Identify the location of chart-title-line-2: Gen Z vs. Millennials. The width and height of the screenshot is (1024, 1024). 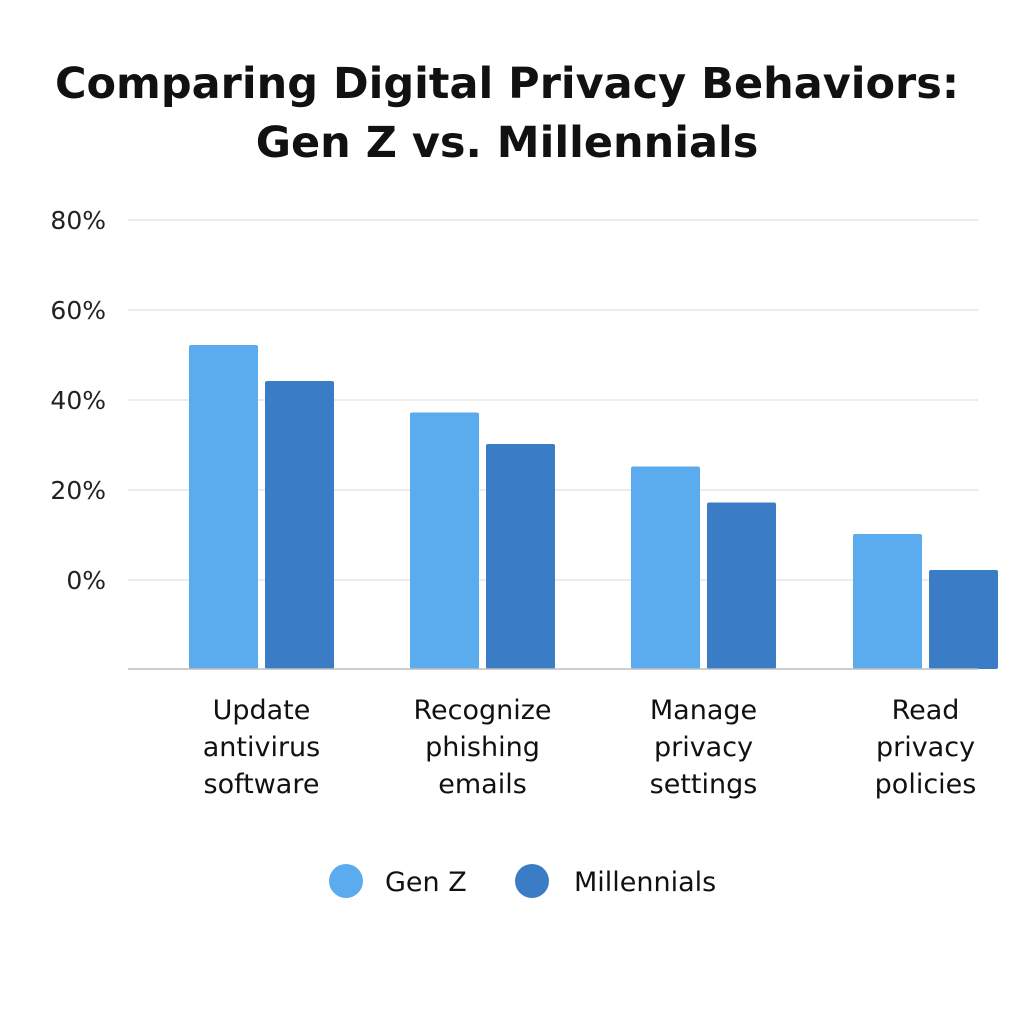
(507, 143).